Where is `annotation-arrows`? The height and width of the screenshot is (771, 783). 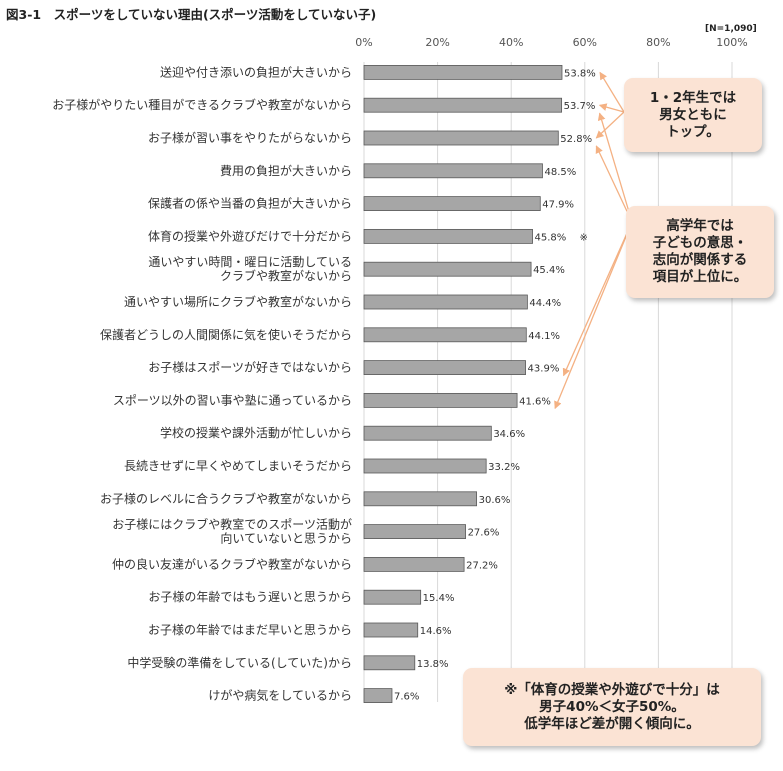 annotation-arrows is located at coordinates (593, 240).